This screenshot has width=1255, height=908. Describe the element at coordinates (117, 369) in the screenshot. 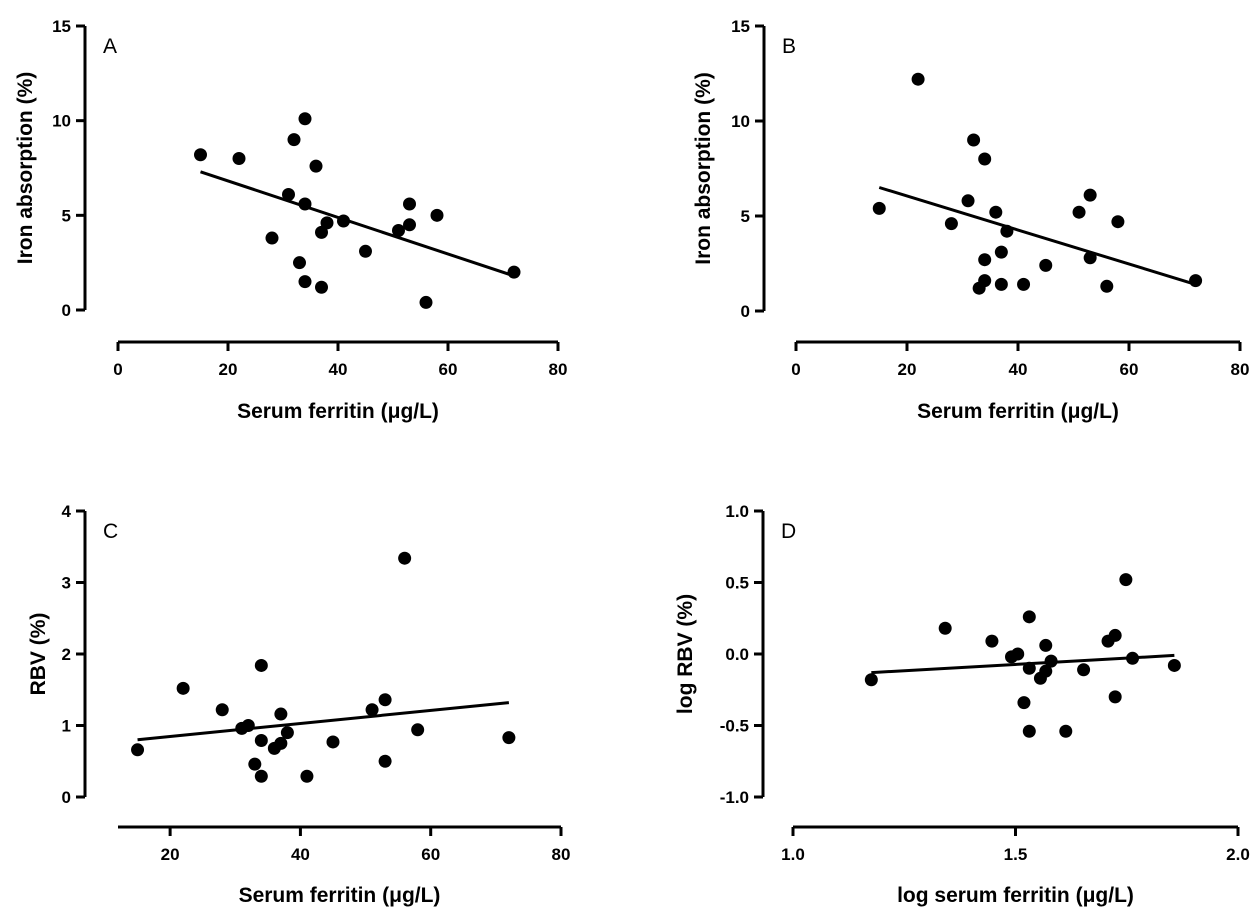

I see `x-tick-label: 0` at that location.